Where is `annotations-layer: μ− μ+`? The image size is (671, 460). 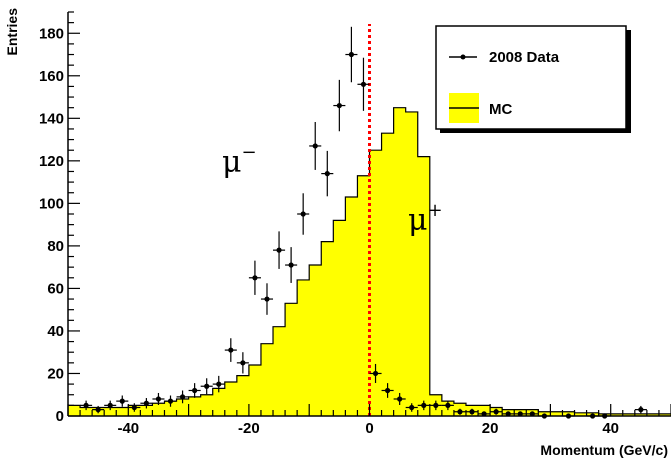 annotations-layer: μ− μ+ is located at coordinates (332, 190).